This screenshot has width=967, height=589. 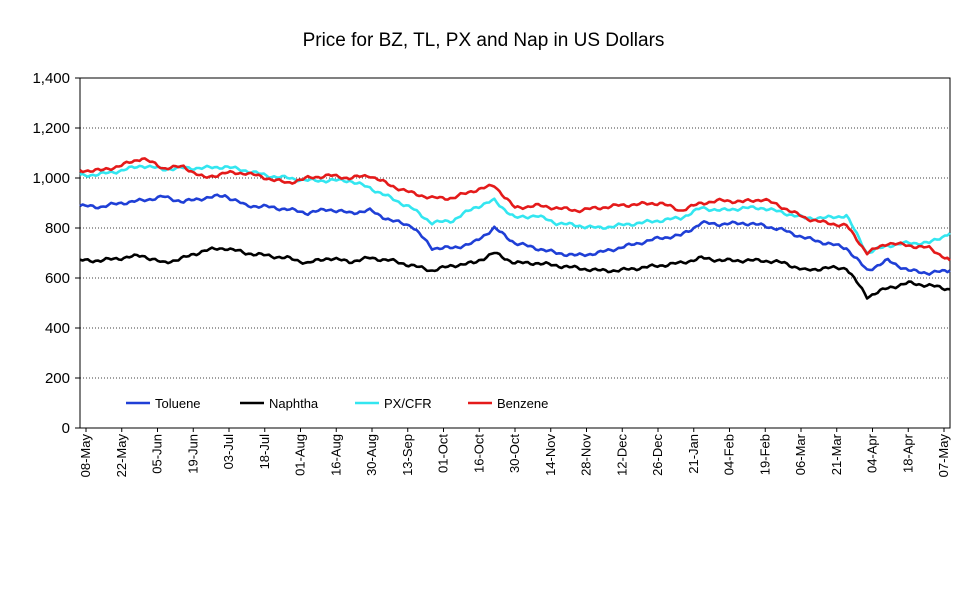 I want to click on x-tick-label: 14-Nov, so click(x=550, y=455).